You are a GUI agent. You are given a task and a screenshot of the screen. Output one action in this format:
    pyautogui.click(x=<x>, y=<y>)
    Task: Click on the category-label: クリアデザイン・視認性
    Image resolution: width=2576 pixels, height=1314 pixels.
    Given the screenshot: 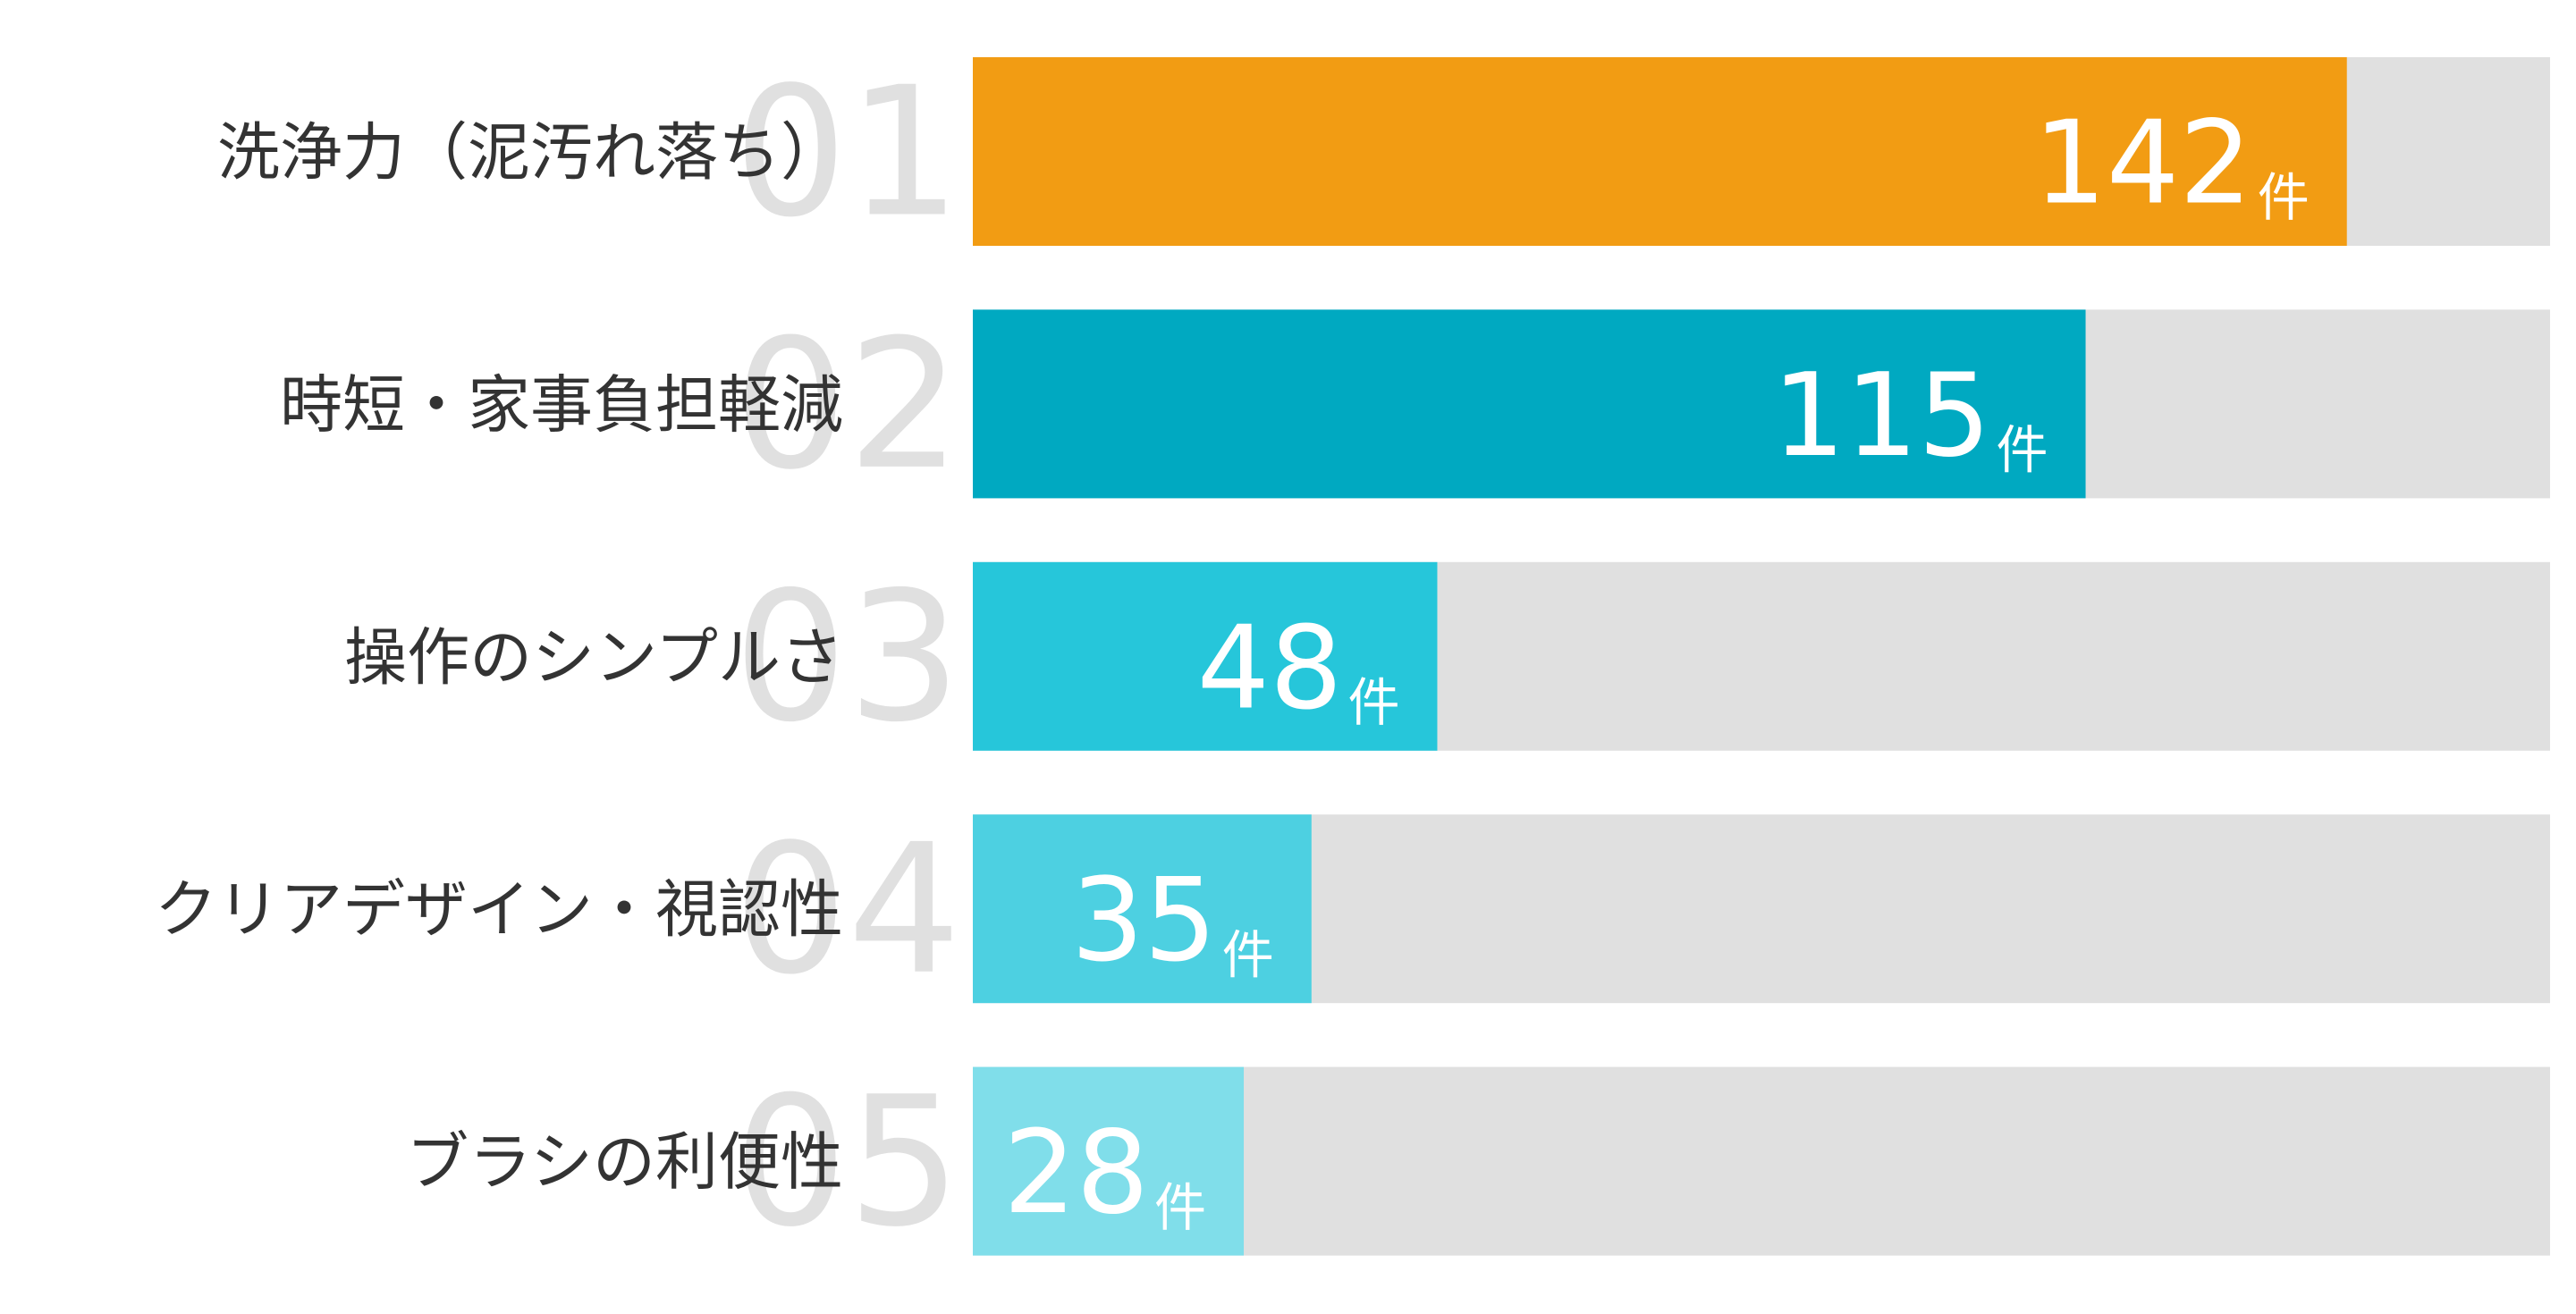 What is the action you would take?
    pyautogui.click(x=499, y=910)
    